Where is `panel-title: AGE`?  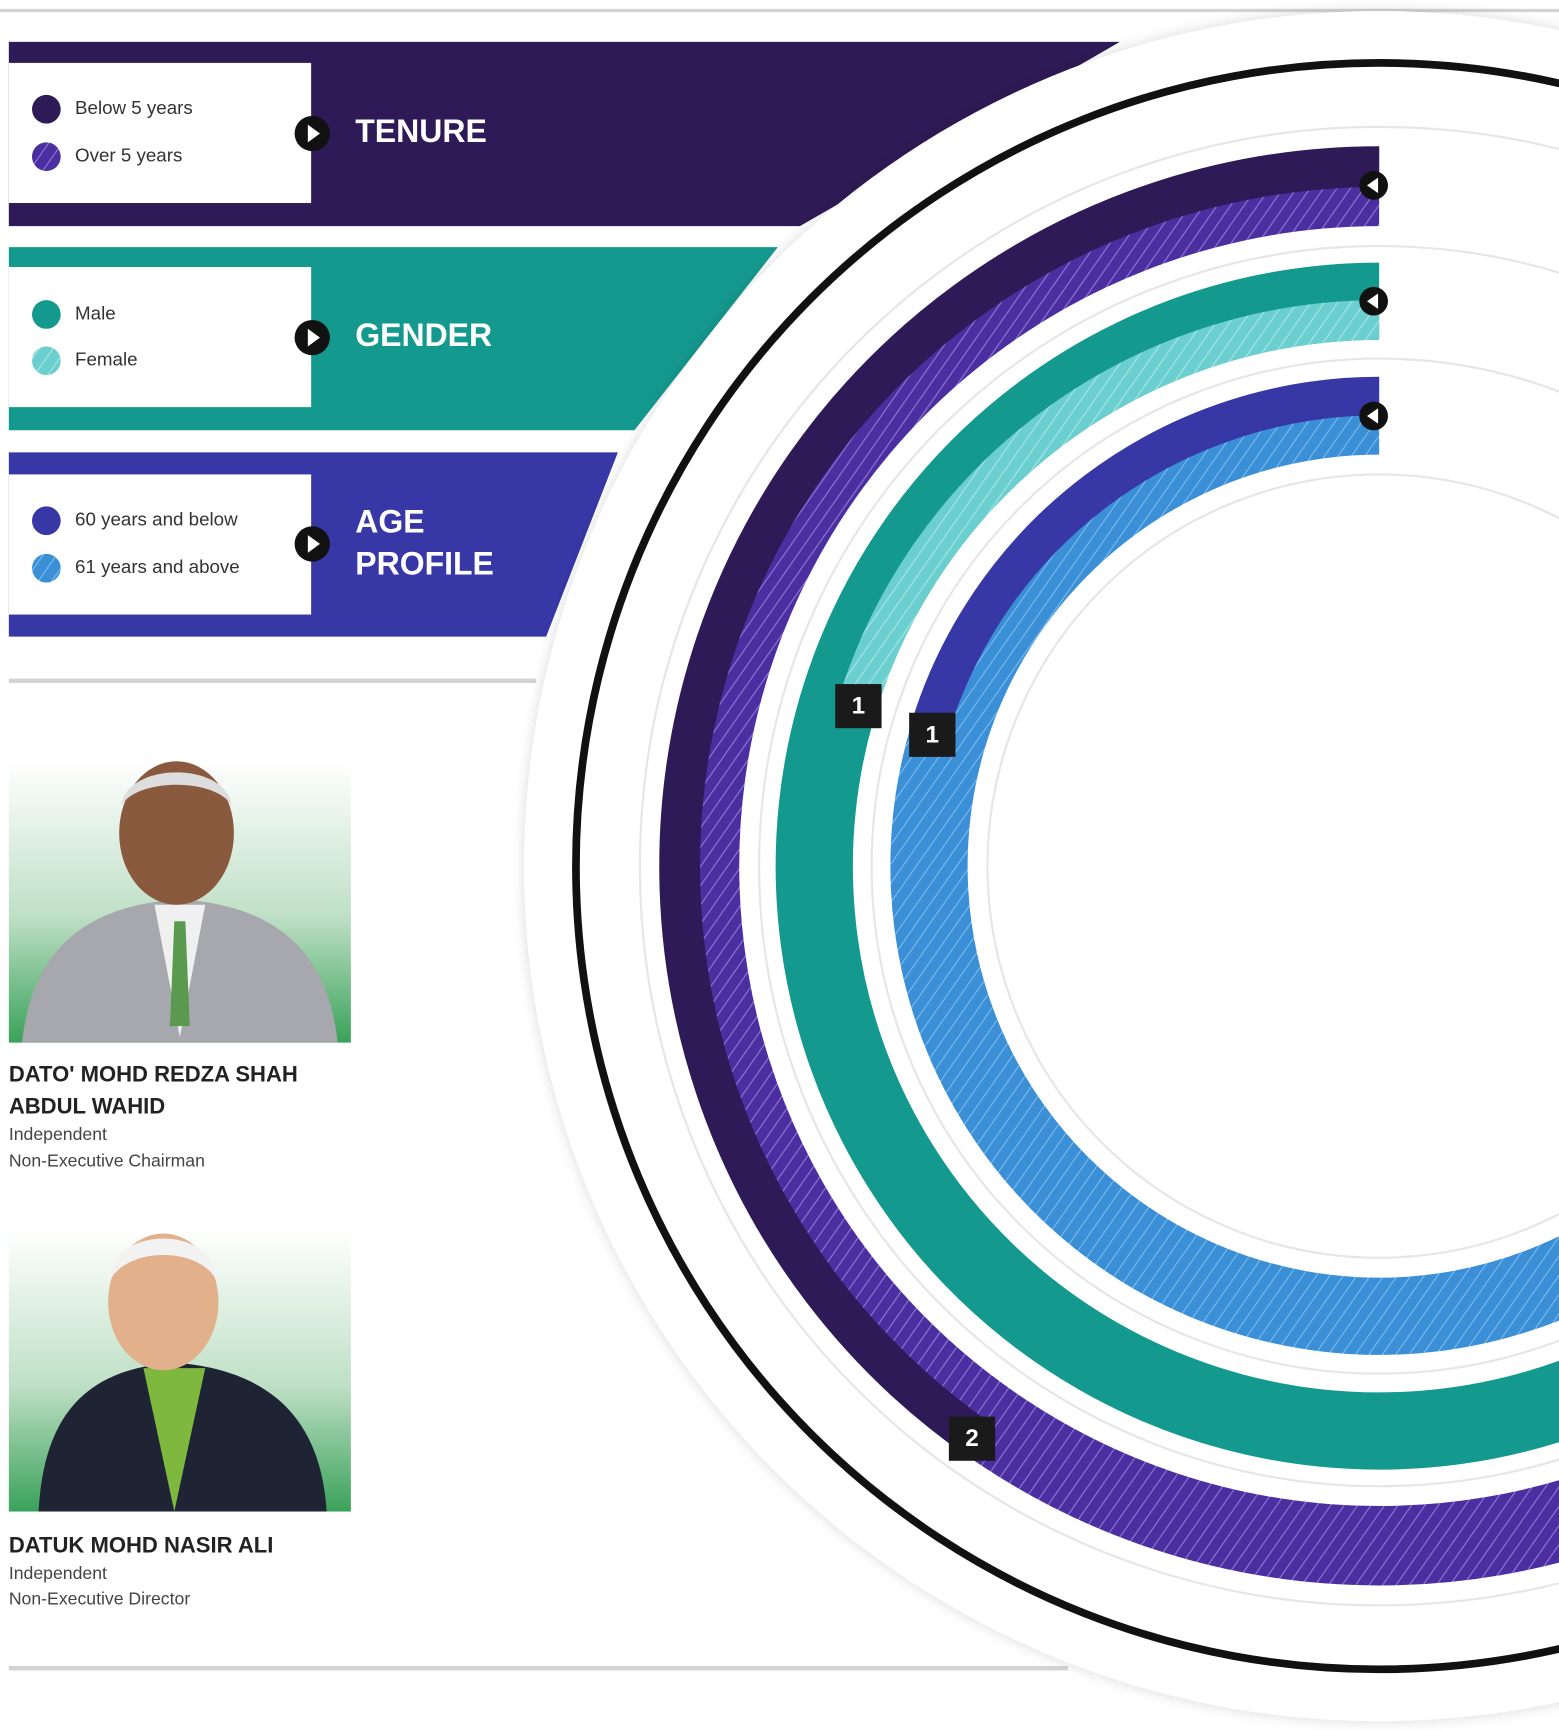 panel-title: AGE is located at coordinates (389, 522).